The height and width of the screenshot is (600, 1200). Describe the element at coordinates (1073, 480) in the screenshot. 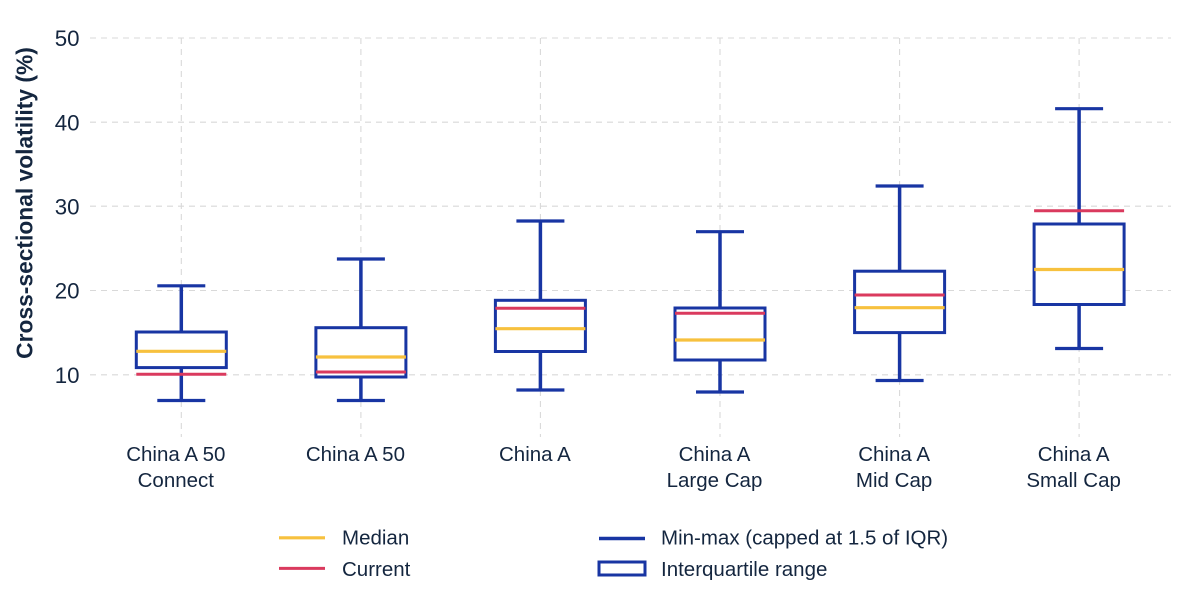

I see `svg-text: Small Cap` at that location.